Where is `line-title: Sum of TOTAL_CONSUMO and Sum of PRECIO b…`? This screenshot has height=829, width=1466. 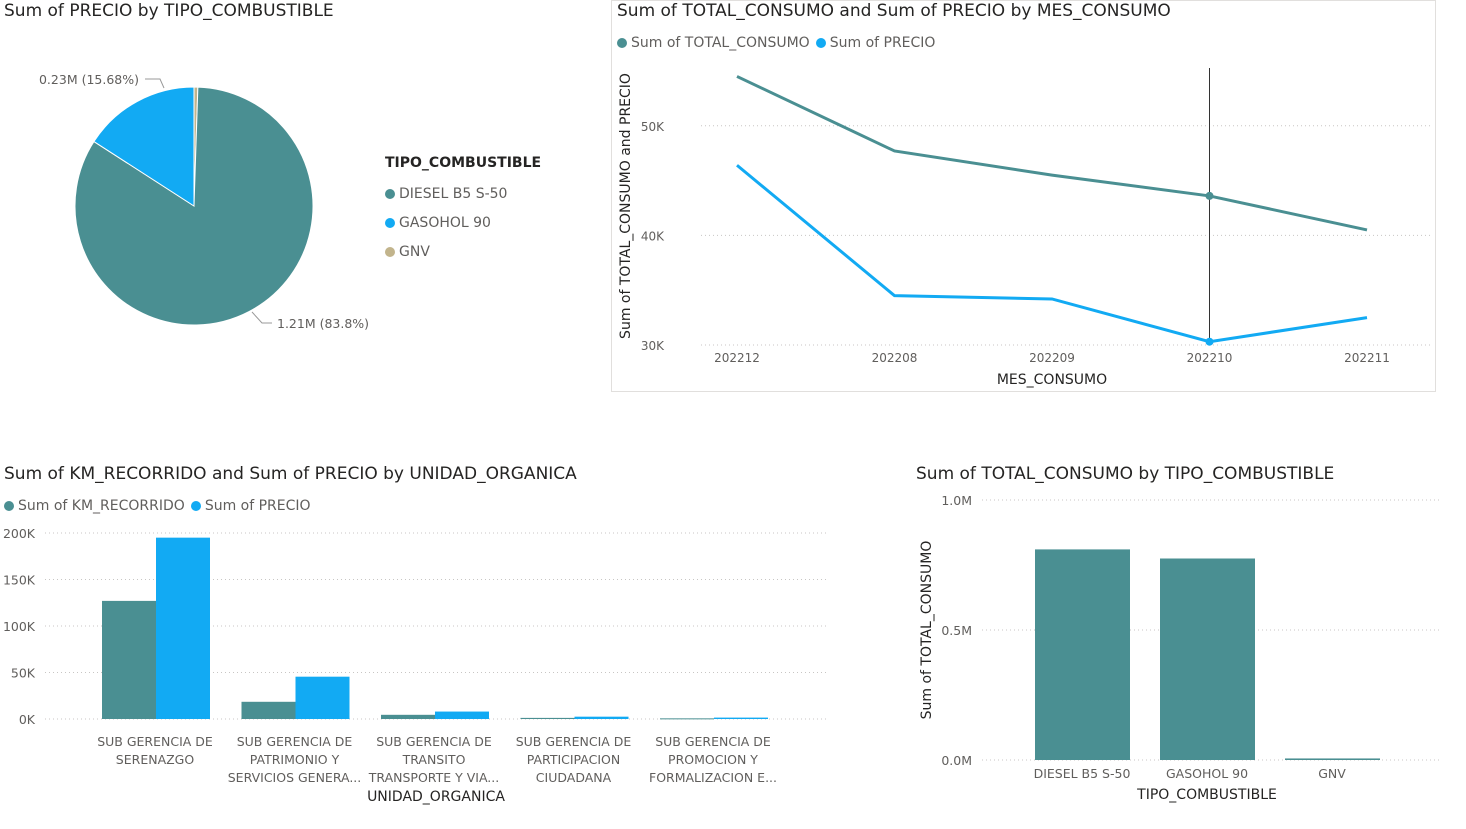 line-title: Sum of TOTAL_CONSUMO and Sum of PRECIO b… is located at coordinates (894, 11).